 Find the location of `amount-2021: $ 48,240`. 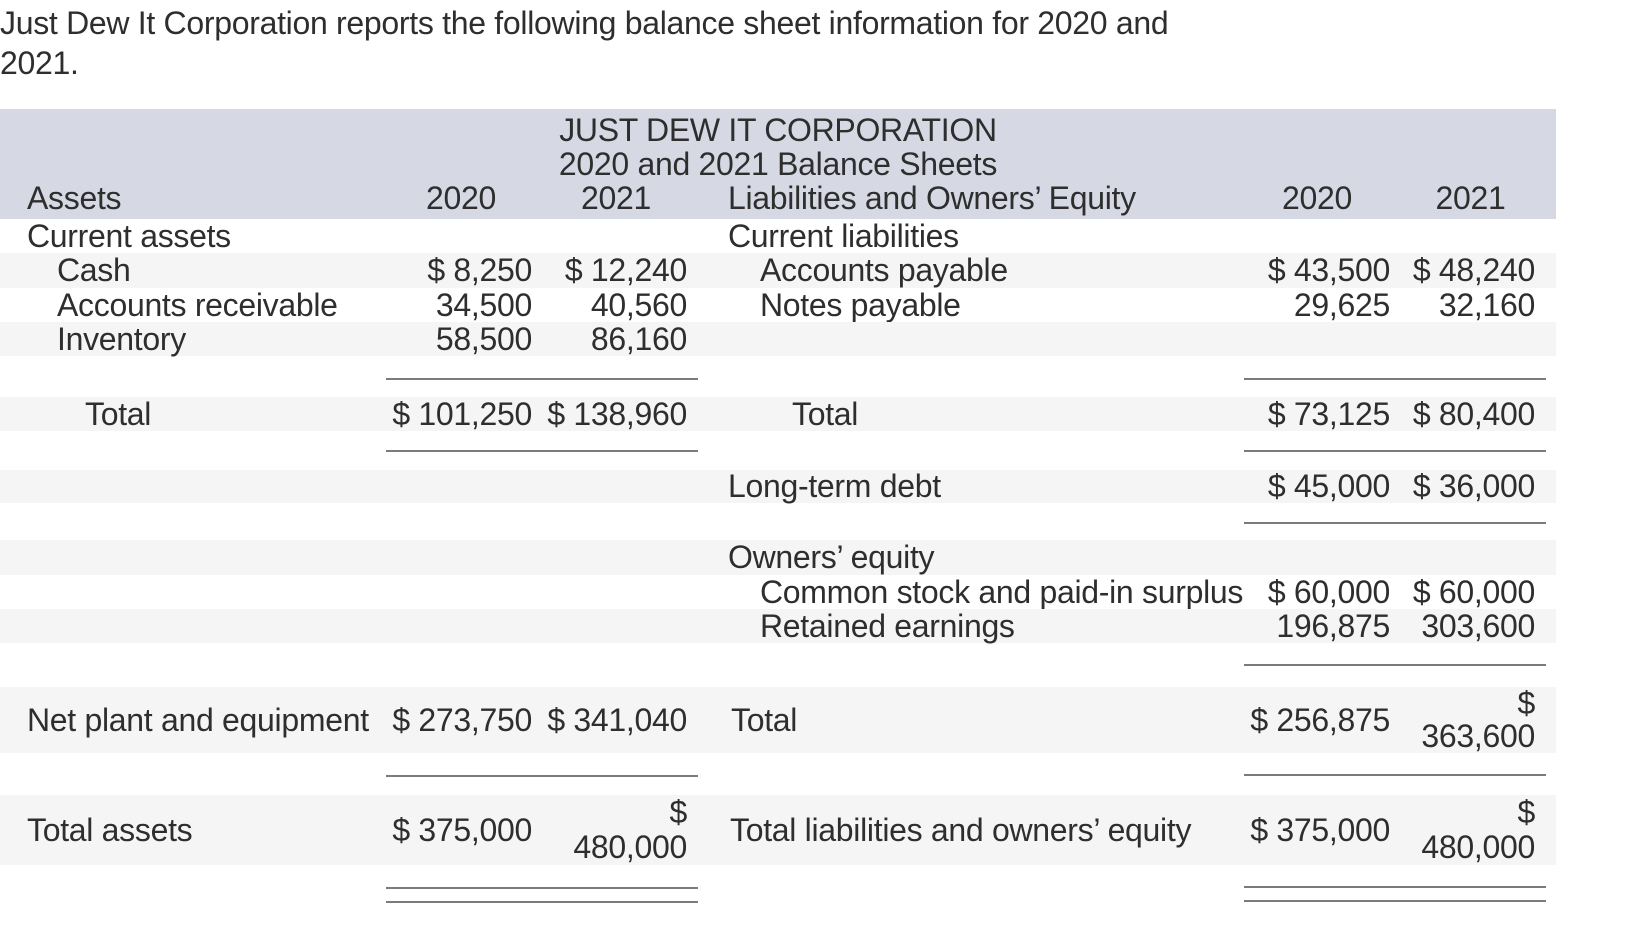

amount-2021: $ 48,240 is located at coordinates (1473, 270).